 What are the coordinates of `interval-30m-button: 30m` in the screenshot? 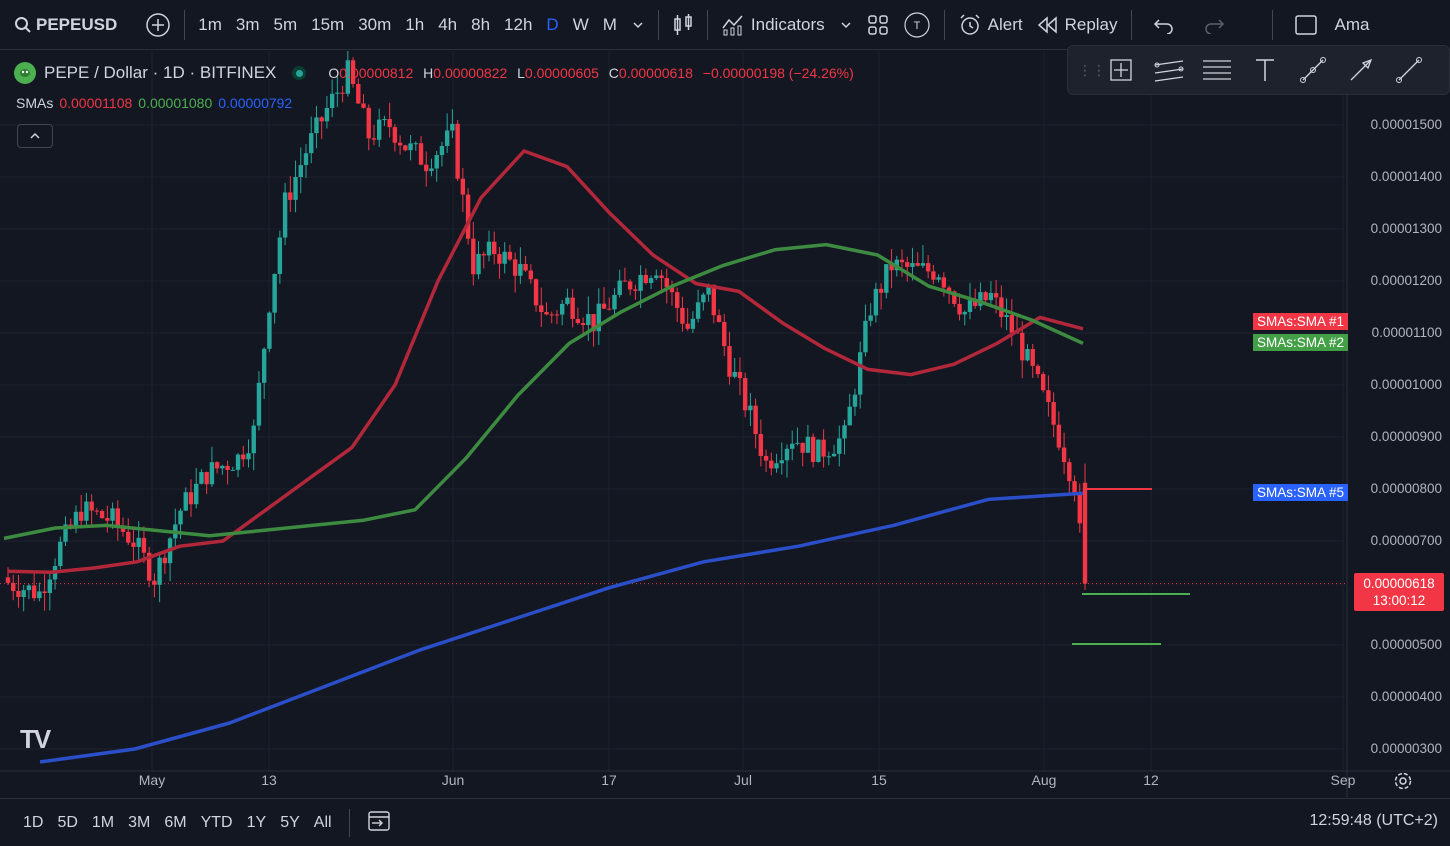 It's located at (375, 24).